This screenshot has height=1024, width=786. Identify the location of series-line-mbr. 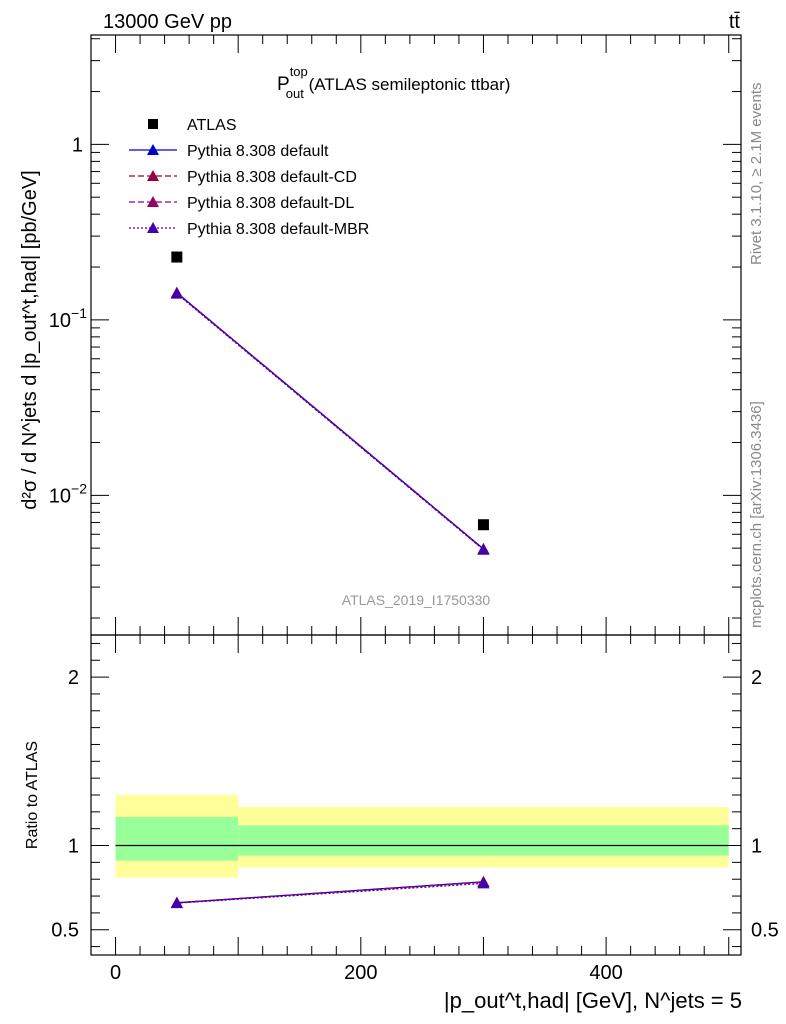
(330, 422).